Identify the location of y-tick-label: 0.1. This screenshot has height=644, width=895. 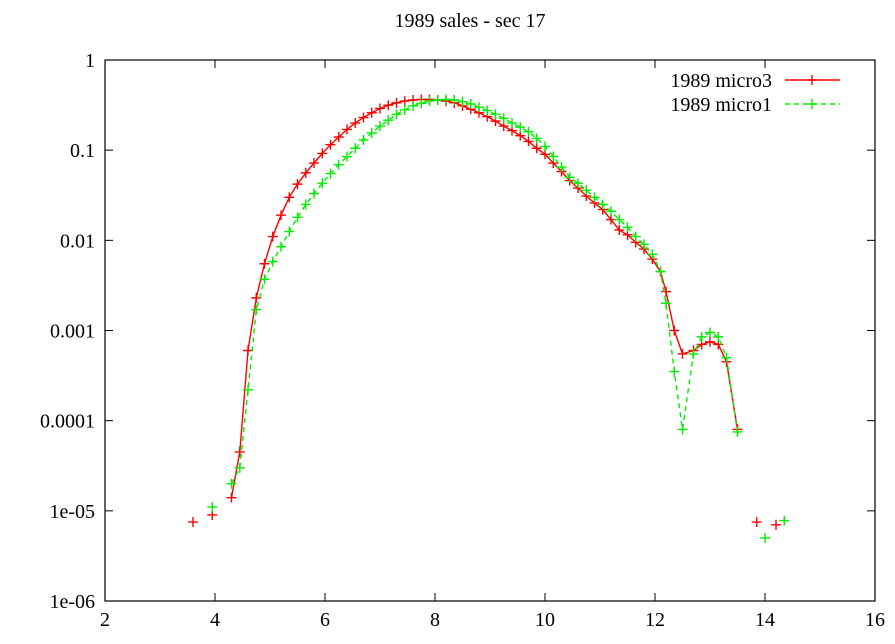
(82, 151).